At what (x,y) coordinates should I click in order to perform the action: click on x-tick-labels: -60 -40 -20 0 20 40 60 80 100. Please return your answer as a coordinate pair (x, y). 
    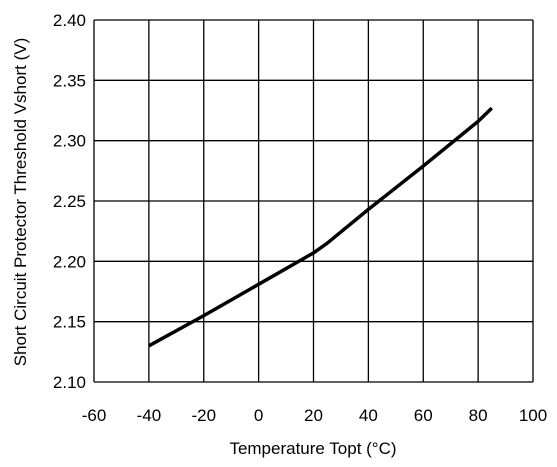
    Looking at the image, I should click on (314, 415).